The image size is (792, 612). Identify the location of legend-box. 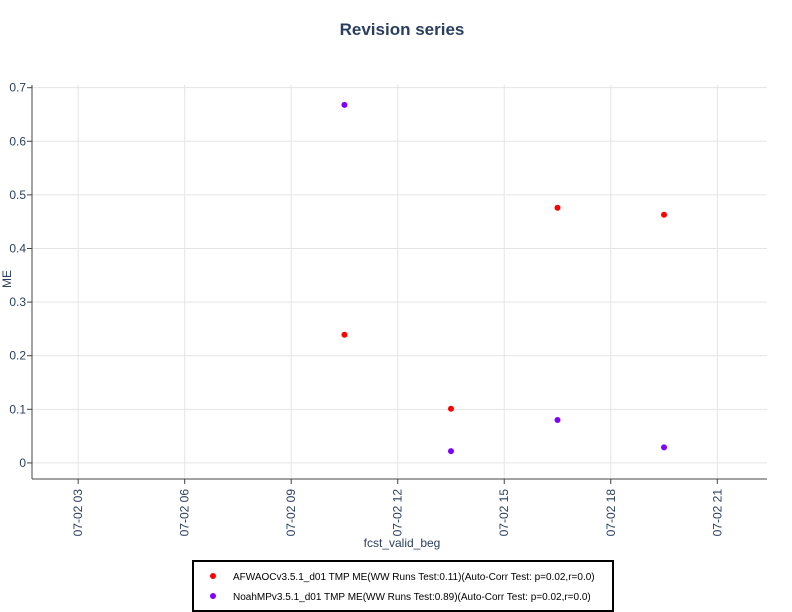
(403, 586).